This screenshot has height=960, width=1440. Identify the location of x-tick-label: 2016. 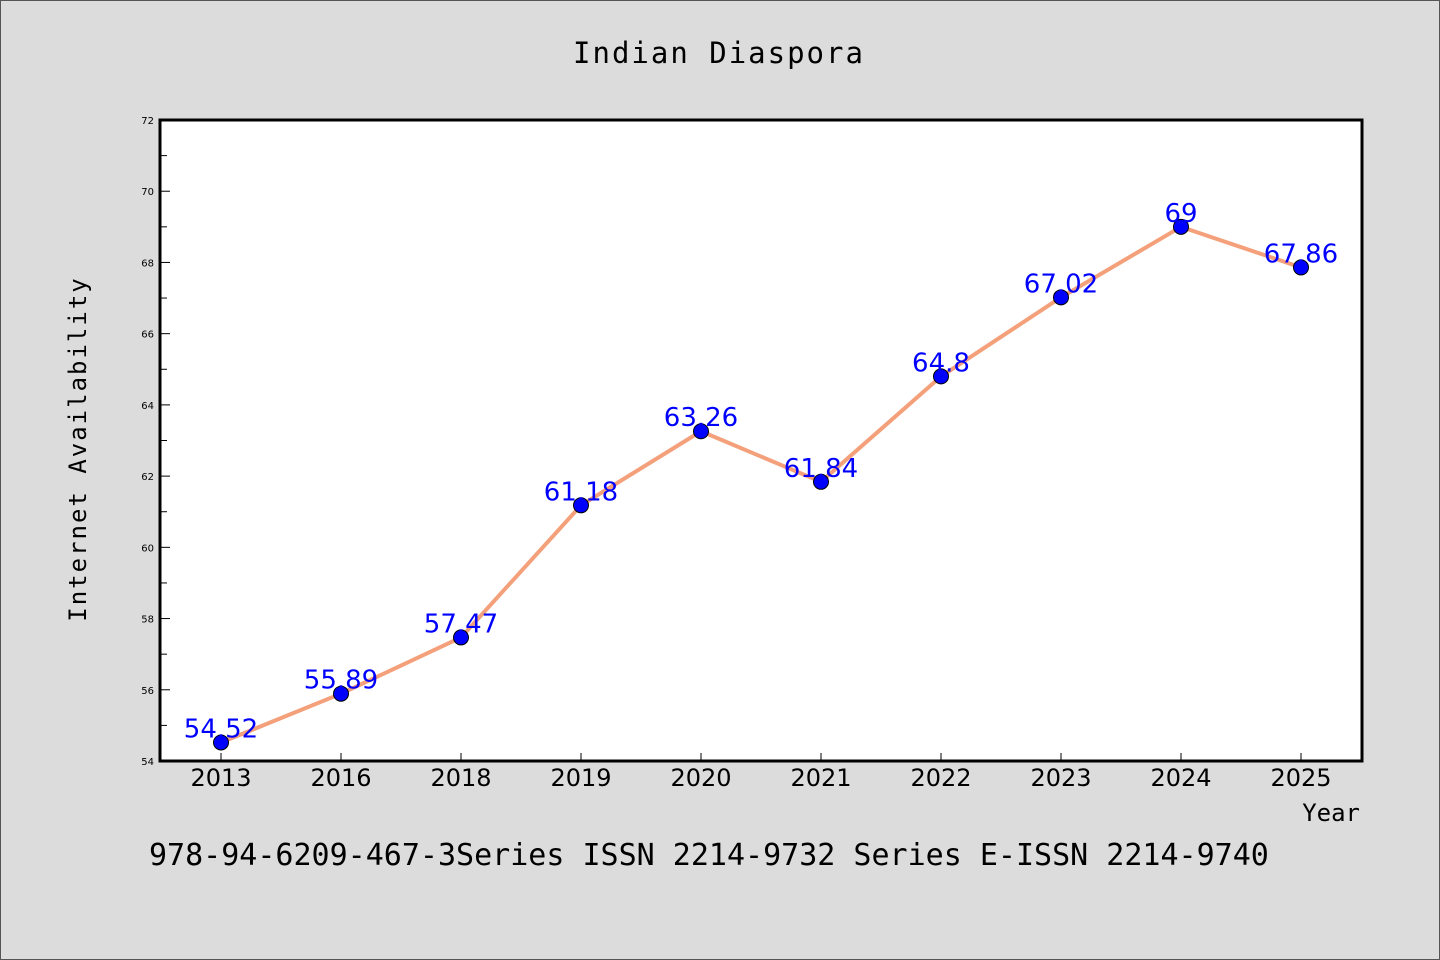
(340, 778).